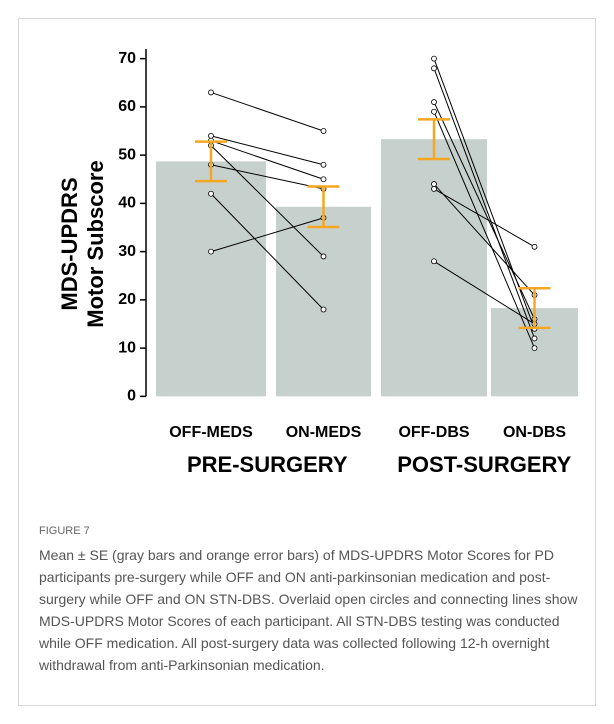 The width and height of the screenshot is (614, 724). What do you see at coordinates (484, 464) in the screenshot?
I see `group-label: POST-SURGERY` at bounding box center [484, 464].